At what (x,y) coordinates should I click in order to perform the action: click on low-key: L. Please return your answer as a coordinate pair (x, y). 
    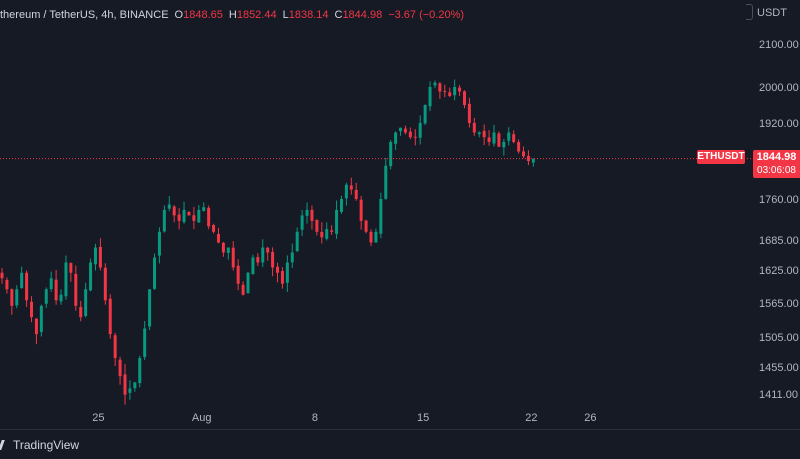
    Looking at the image, I should click on (285, 15).